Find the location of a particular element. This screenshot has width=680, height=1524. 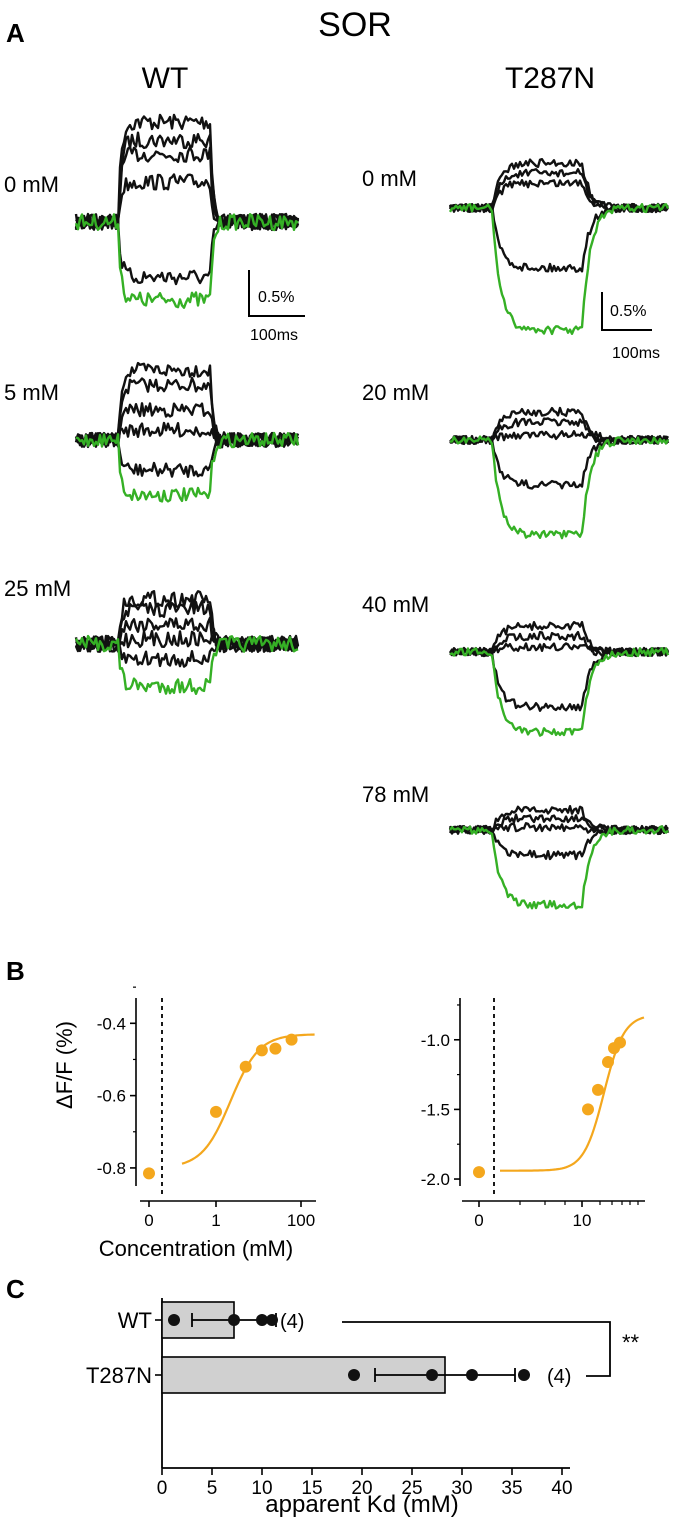

c-x-tick-label: 30 is located at coordinates (461, 1488).